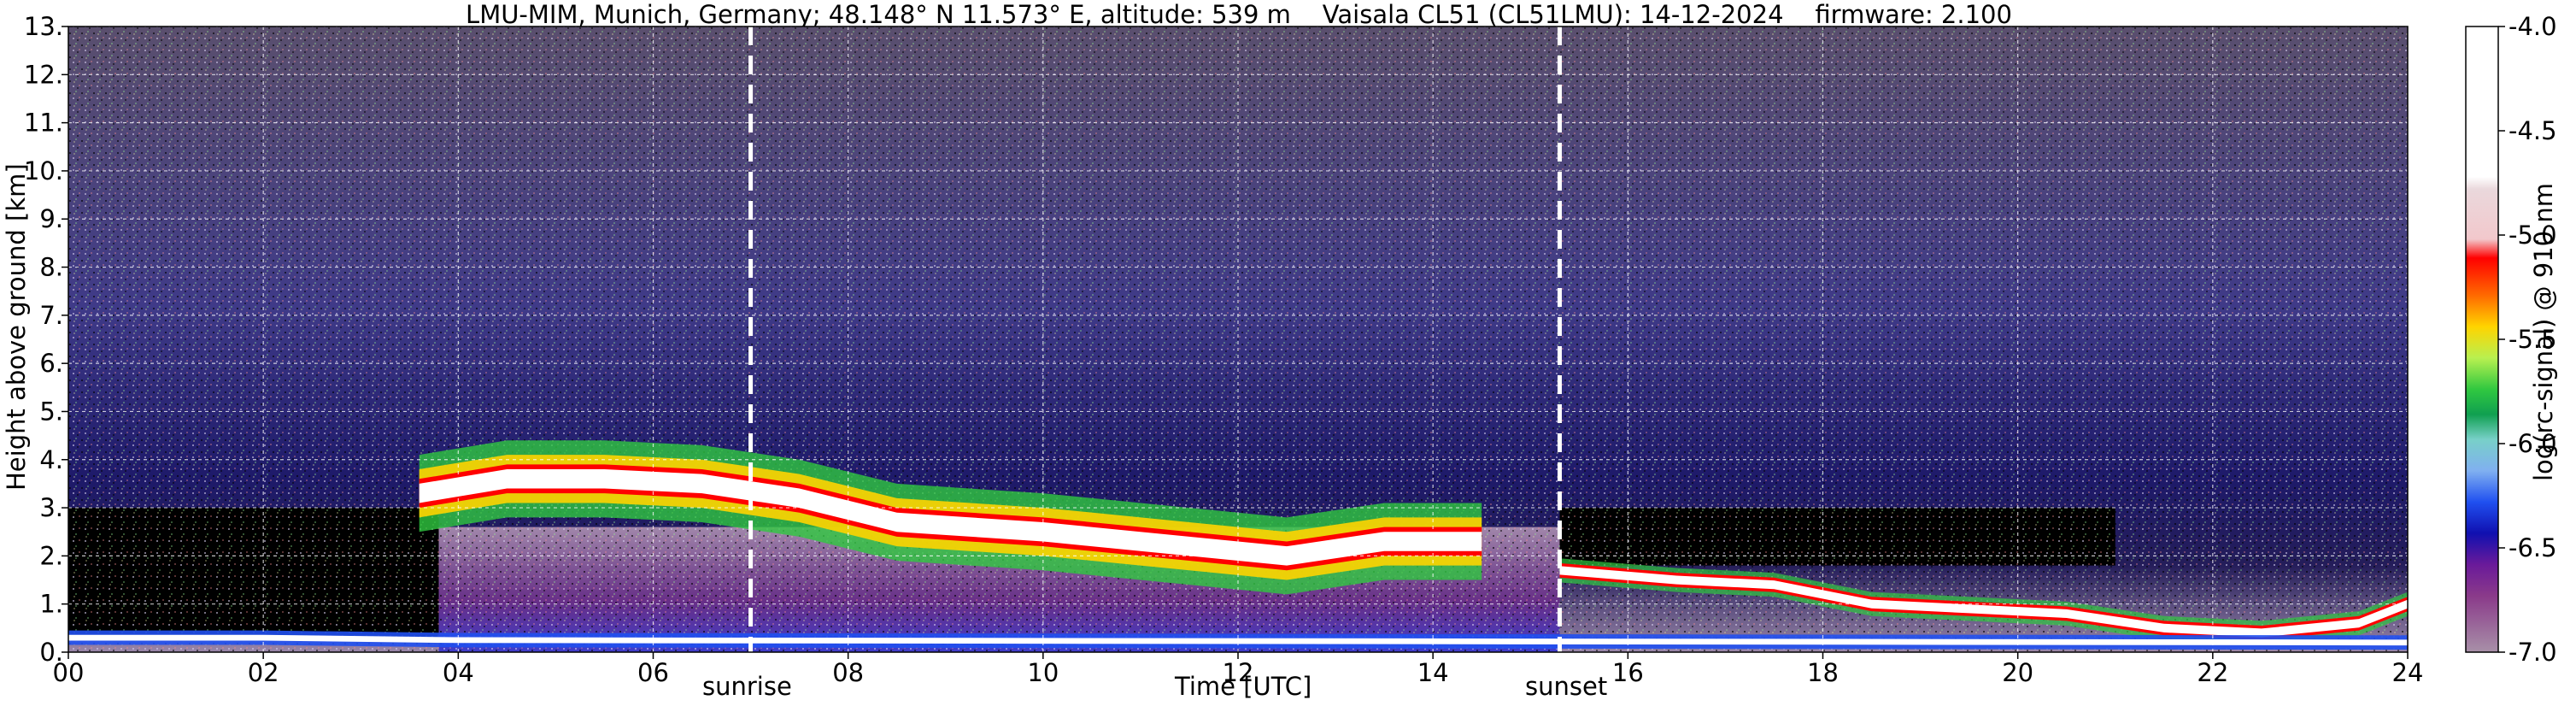  I want to click on colorbar-tick-label: -7.0, so click(2533, 652).